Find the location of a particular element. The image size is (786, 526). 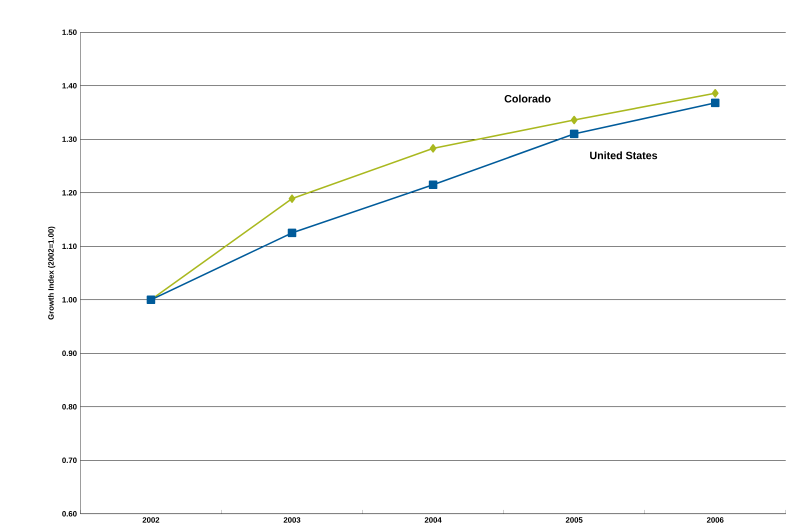

text: Colorado is located at coordinates (527, 98).